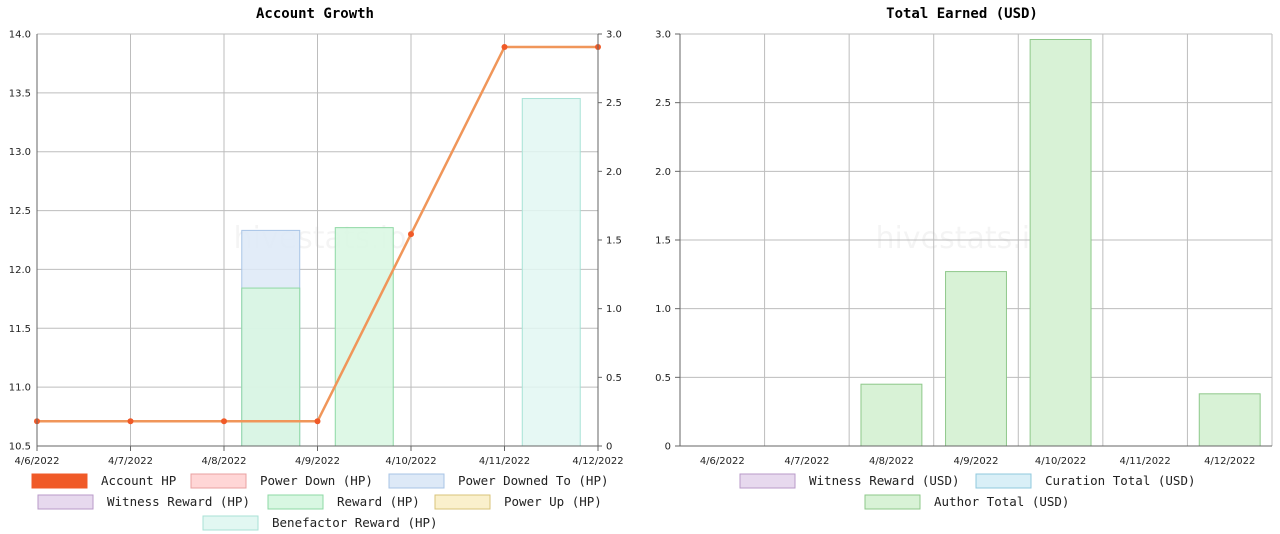 This screenshot has width=1280, height=534. Describe the element at coordinates (663, 378) in the screenshot. I see `y-tick-label: 0.5` at that location.